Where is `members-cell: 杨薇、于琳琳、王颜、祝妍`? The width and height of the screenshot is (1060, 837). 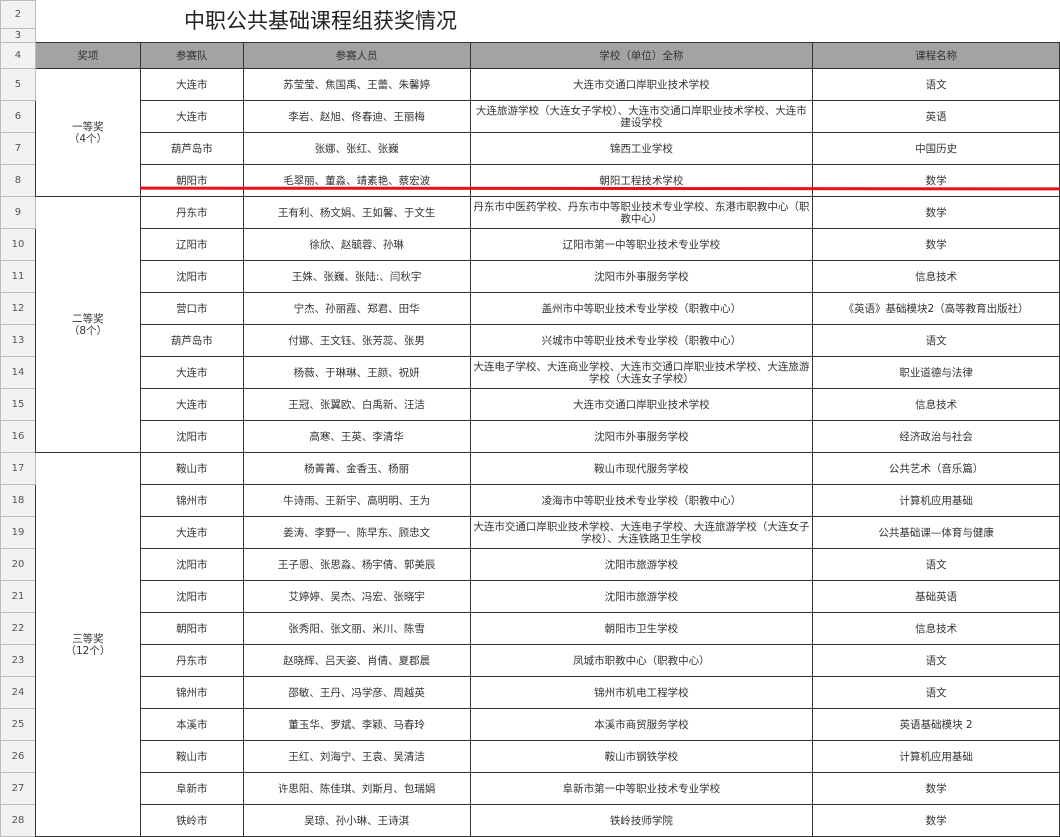
members-cell: 杨薇、于琳琳、王颜、祝妍 is located at coordinates (356, 372).